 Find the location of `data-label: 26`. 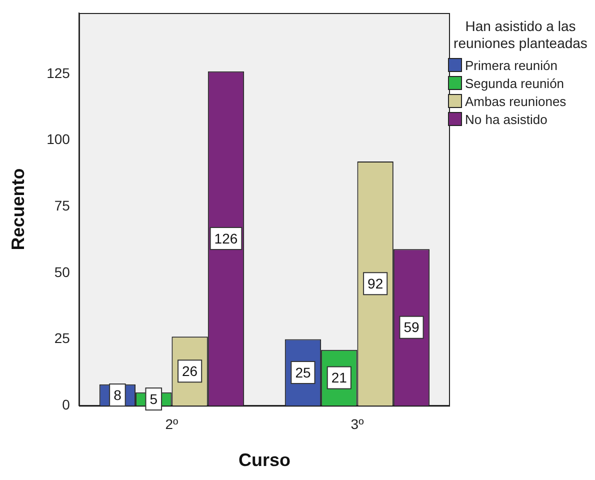

data-label: 26 is located at coordinates (190, 370).